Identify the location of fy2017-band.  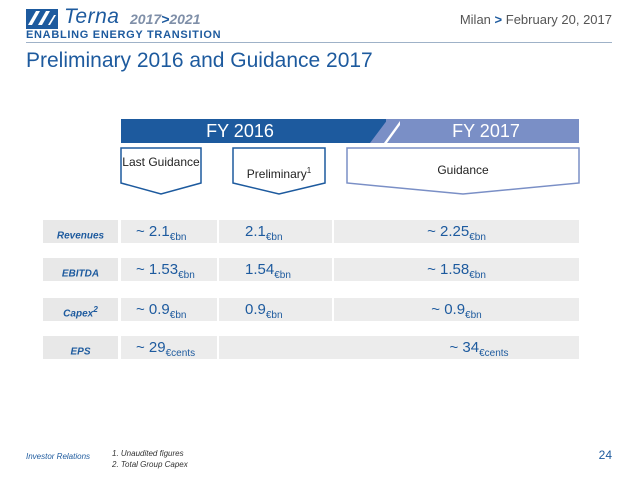
(482, 131).